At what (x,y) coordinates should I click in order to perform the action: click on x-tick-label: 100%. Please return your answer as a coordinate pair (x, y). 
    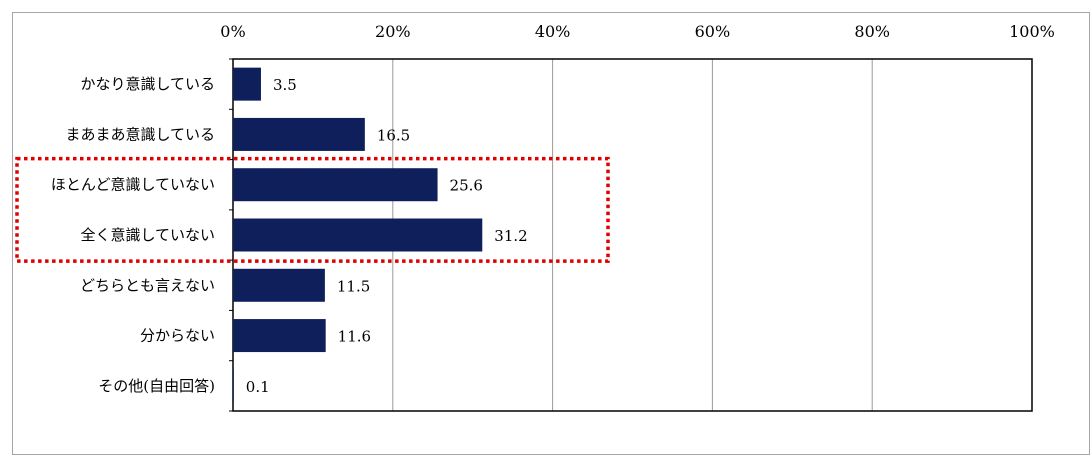
    Looking at the image, I should click on (1032, 31).